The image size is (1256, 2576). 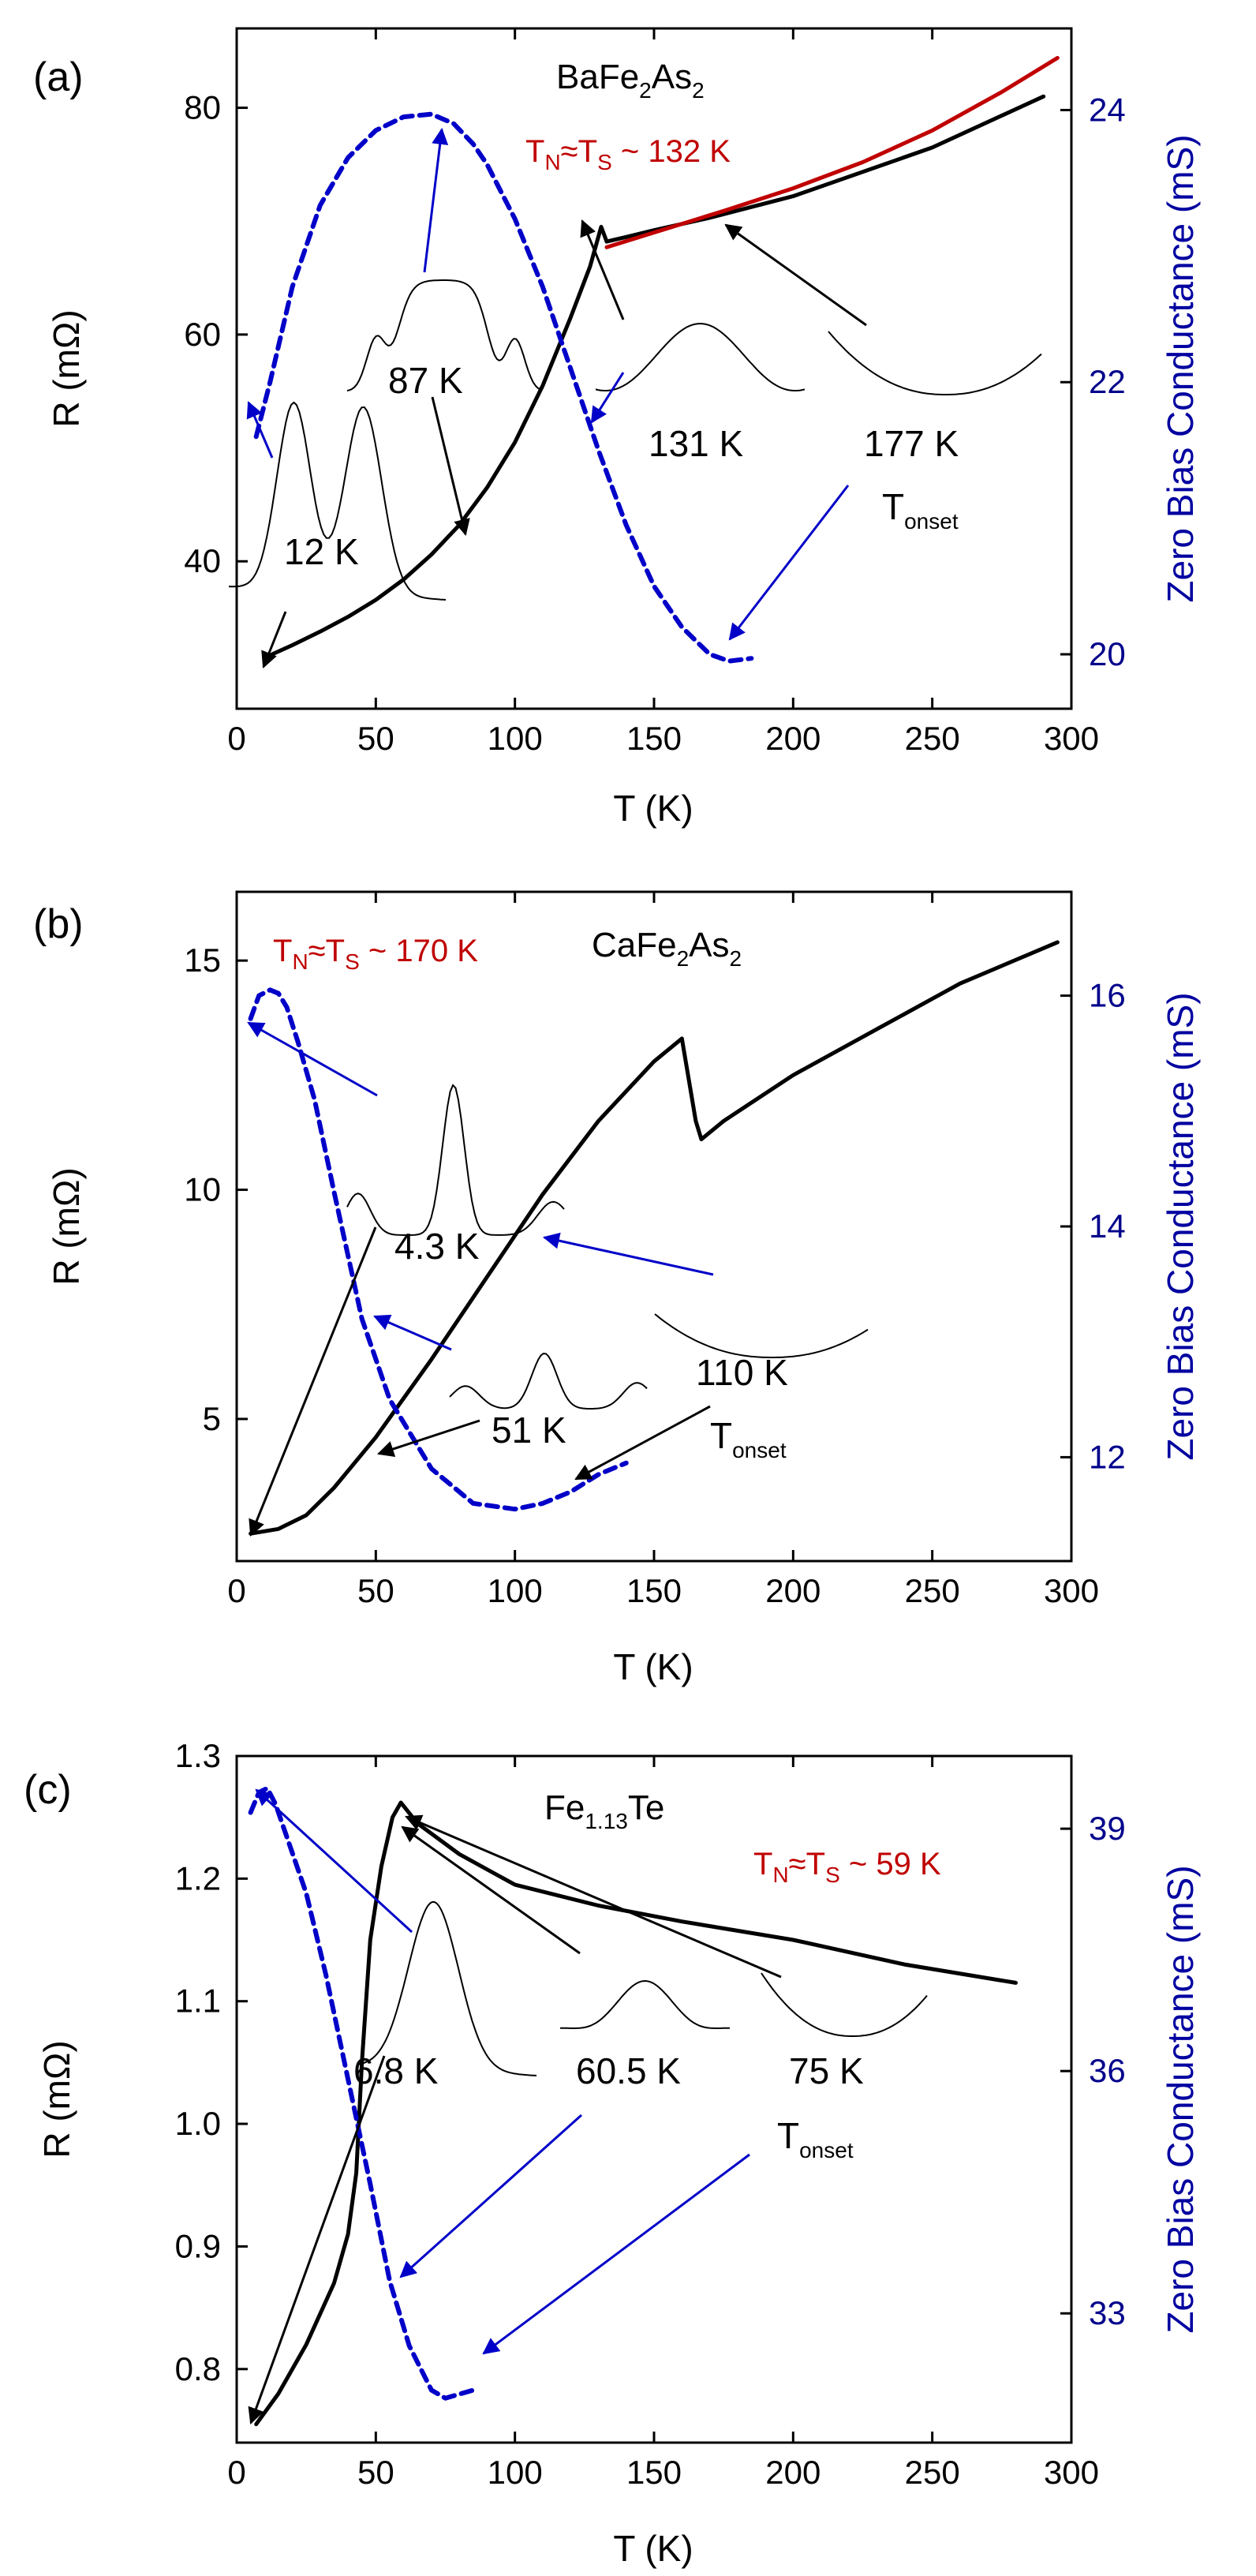 What do you see at coordinates (1107, 1226) in the screenshot?
I see `y2-tick-label: 14` at bounding box center [1107, 1226].